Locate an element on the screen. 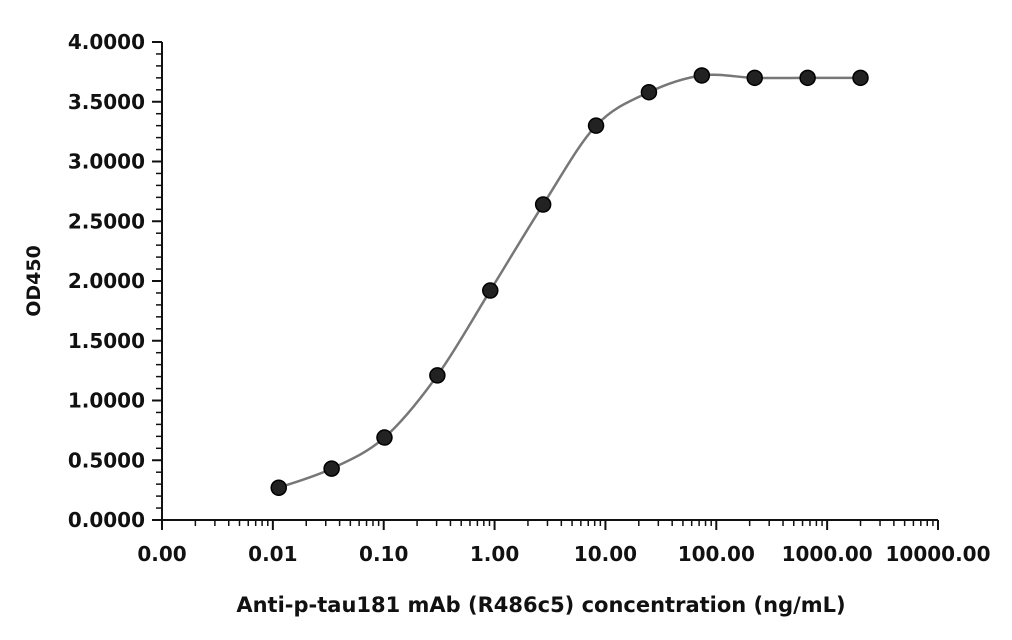 This screenshot has width=1012, height=640. y-tick-label: 4.0000 is located at coordinates (106, 42).